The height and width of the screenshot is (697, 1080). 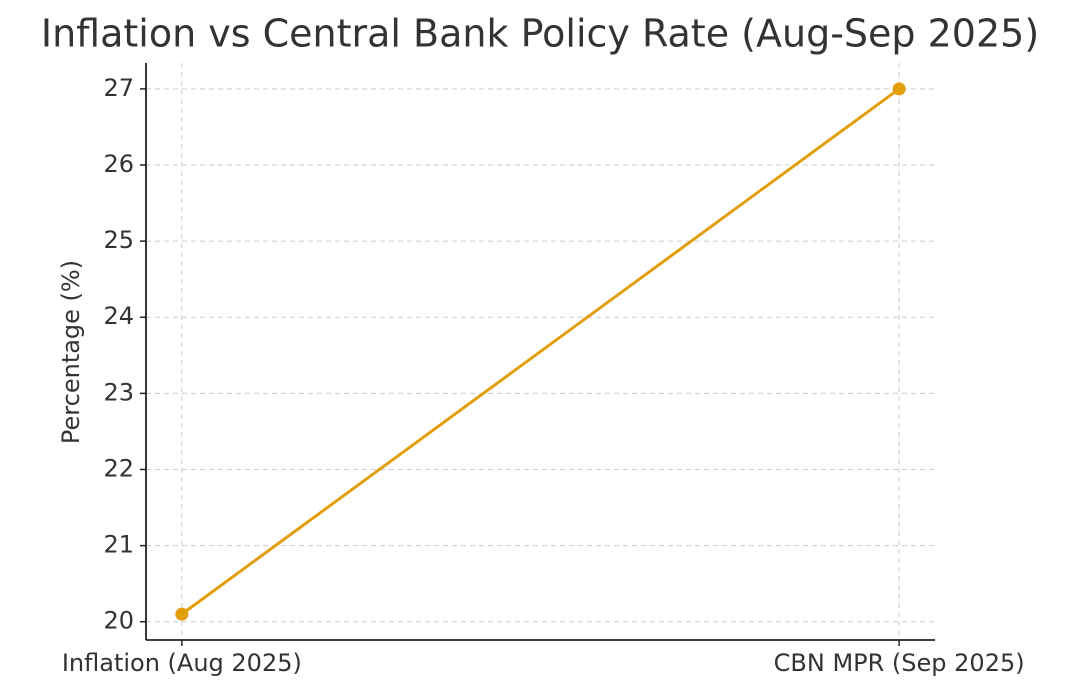 I want to click on y-tick-label: 27, so click(x=118, y=88).